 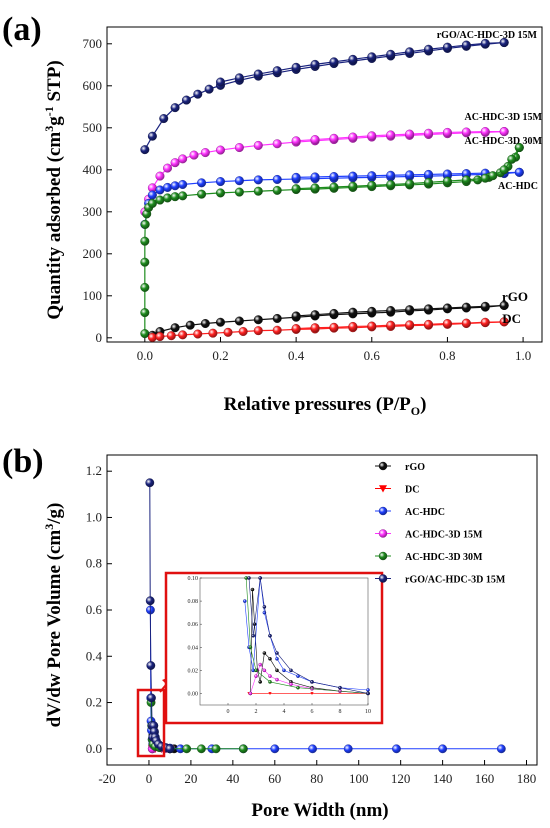 What do you see at coordinates (195, 636) in the screenshot?
I see `inset-y-ticks: 0.00 0.02 0.04 0.06 0.08 0.10` at bounding box center [195, 636].